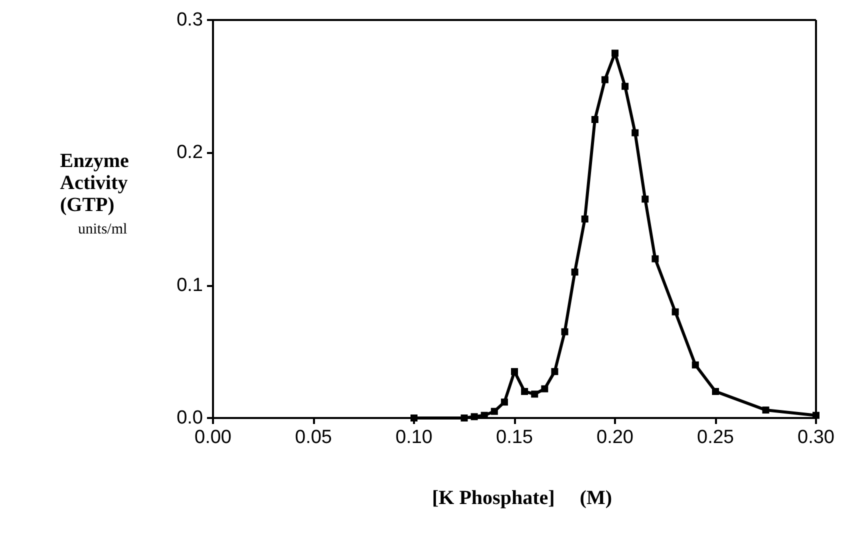 This screenshot has height=536, width=846. Describe the element at coordinates (816, 437) in the screenshot. I see `x-tick-label: 0.30` at that location.